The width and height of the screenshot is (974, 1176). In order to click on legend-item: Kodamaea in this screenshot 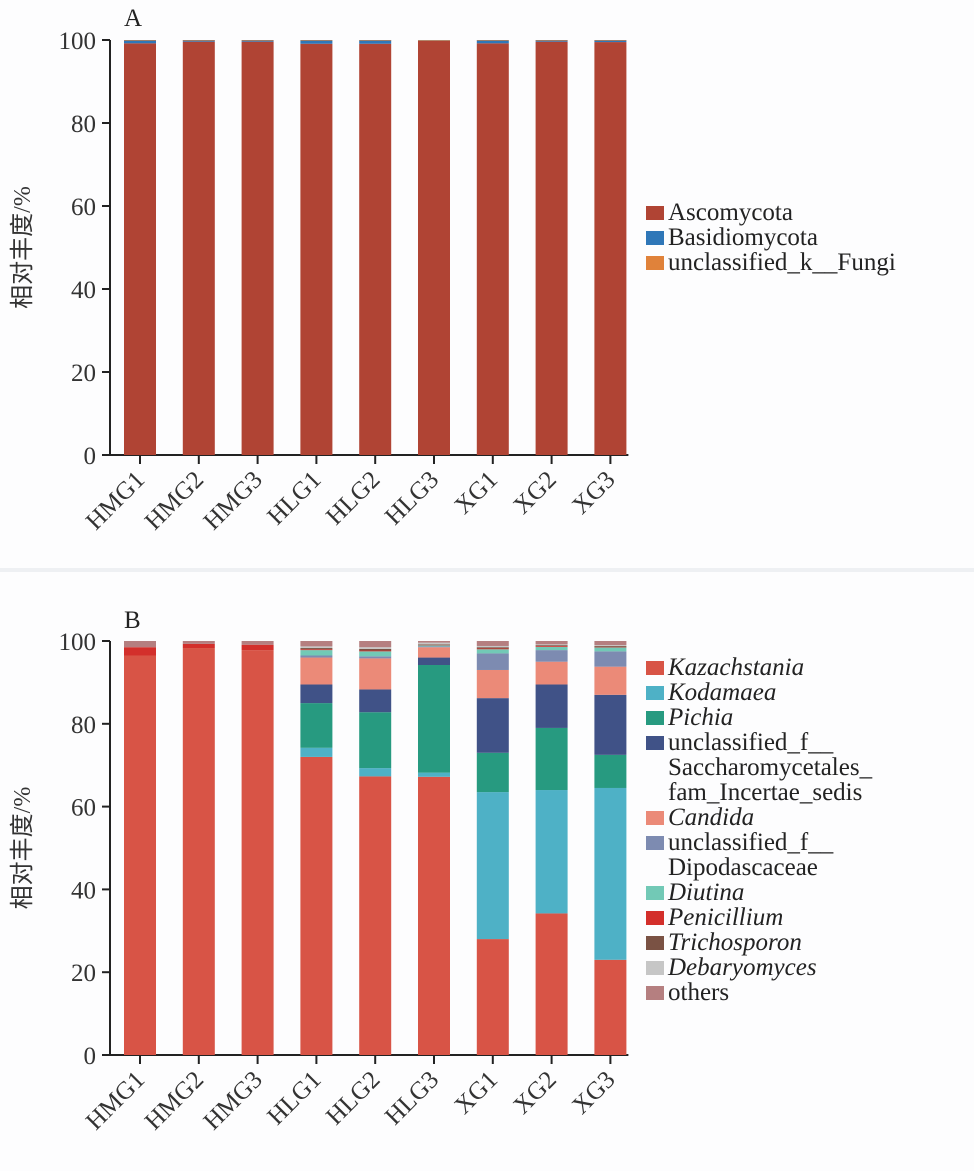, I will do `click(759, 692)`.